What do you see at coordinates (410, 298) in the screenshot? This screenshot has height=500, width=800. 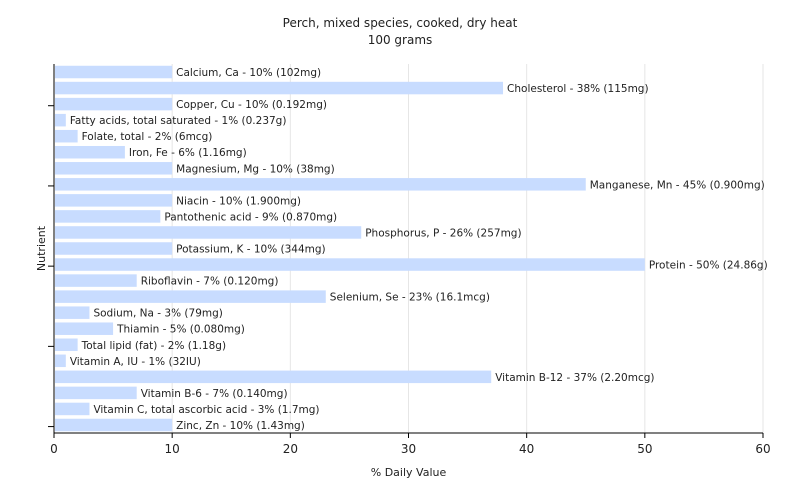 I see `bar-label: Selenium, Se - 23% (16.1mcg)` at bounding box center [410, 298].